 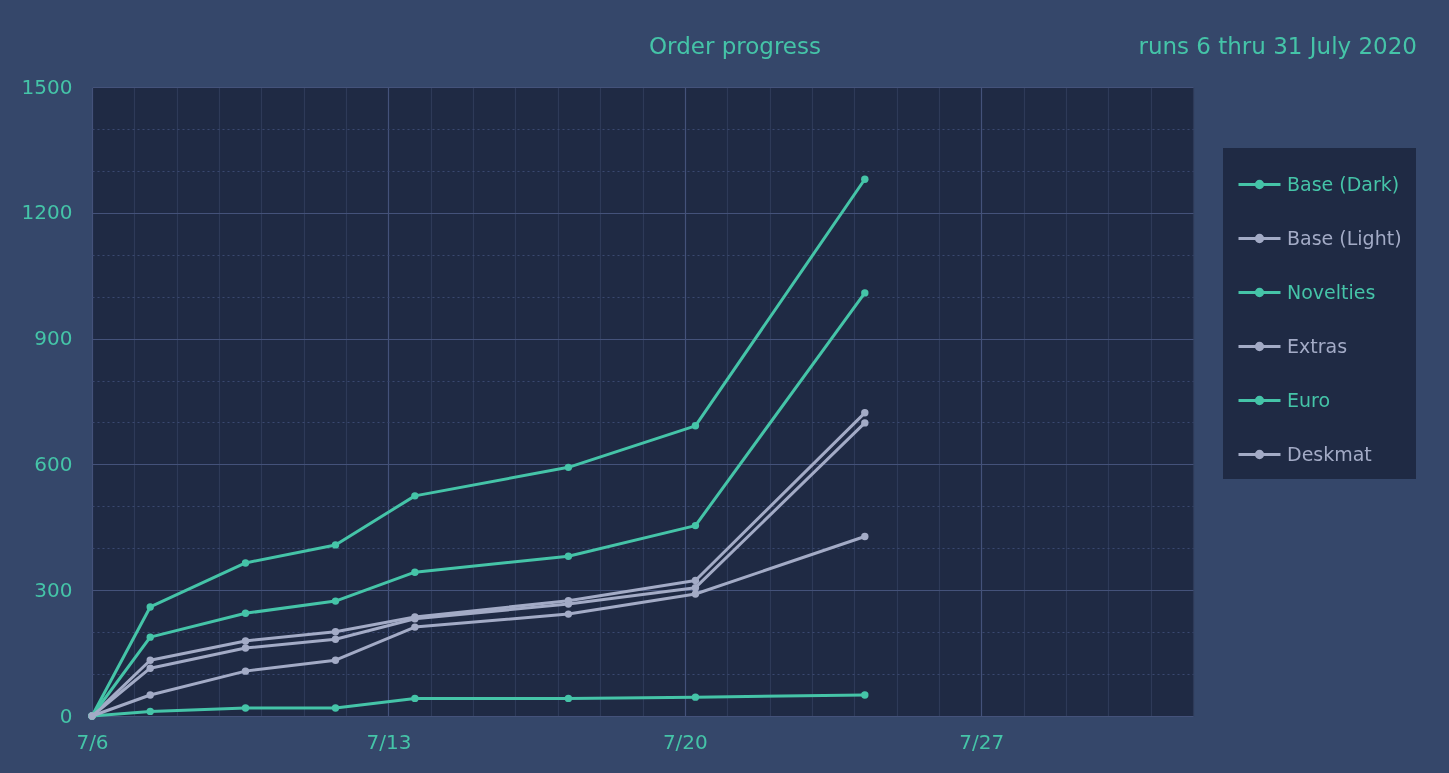 What do you see at coordinates (92, 741) in the screenshot?
I see `x-tick-label: 7/6` at bounding box center [92, 741].